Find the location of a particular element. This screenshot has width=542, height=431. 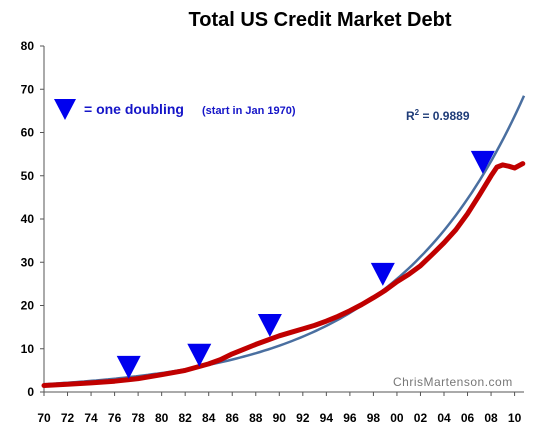

doubling-marker-icon is located at coordinates (65, 109).